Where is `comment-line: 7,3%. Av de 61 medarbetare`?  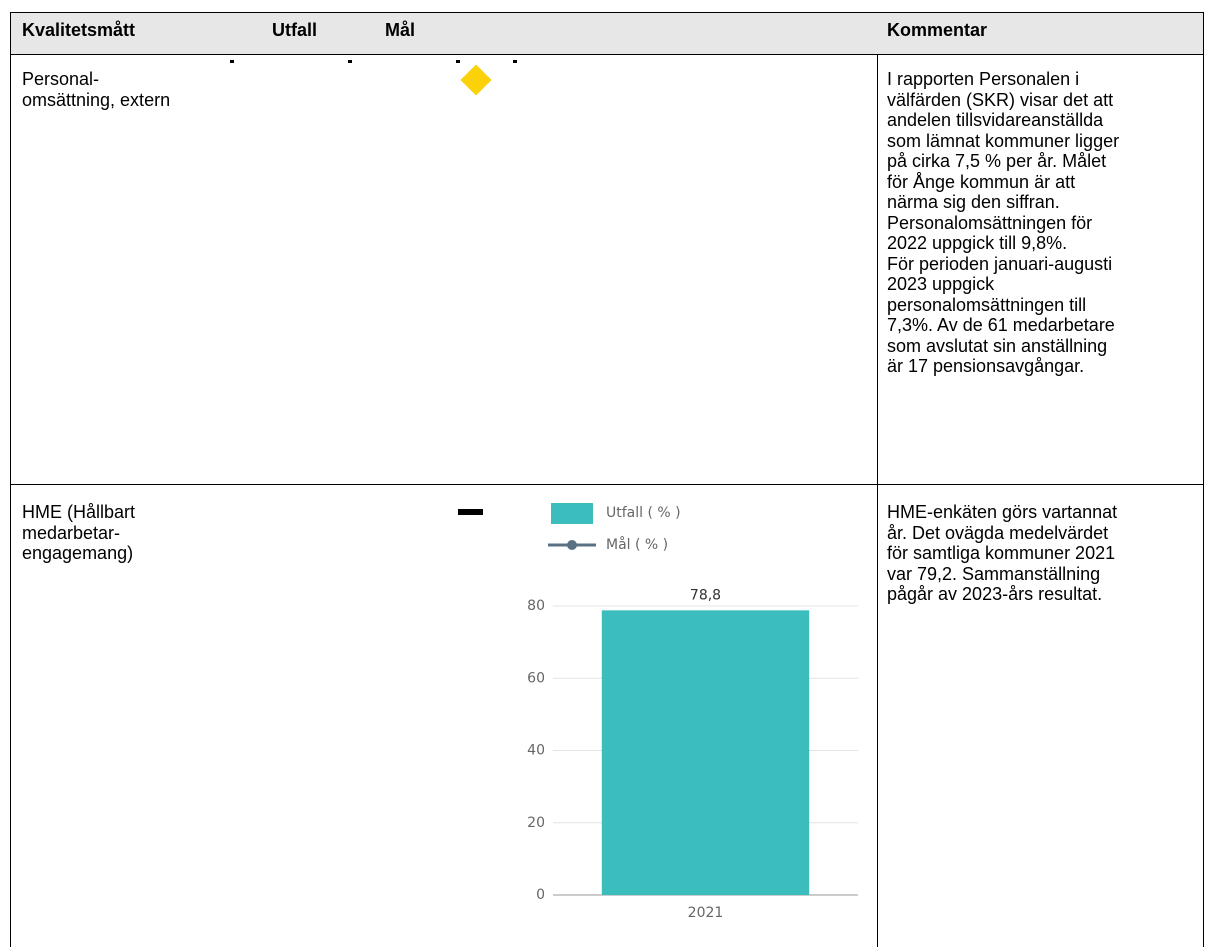
comment-line: 7,3%. Av de 61 medarbetare is located at coordinates (1001, 325).